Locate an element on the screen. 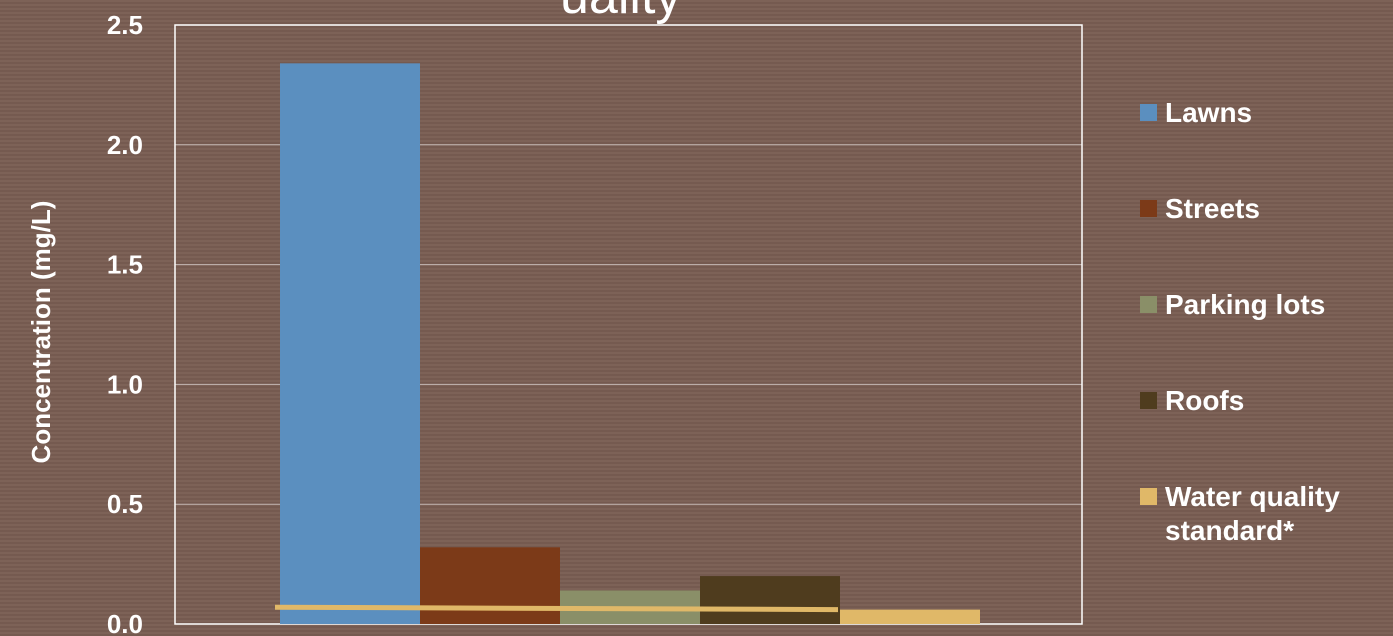 The image size is (1393, 636). y-tick-label: 2.0 is located at coordinates (125, 145).